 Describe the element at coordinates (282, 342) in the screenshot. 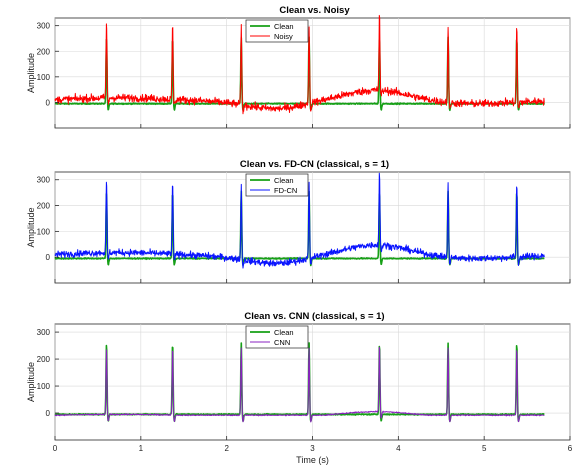

I see `legend-label: CNN` at that location.